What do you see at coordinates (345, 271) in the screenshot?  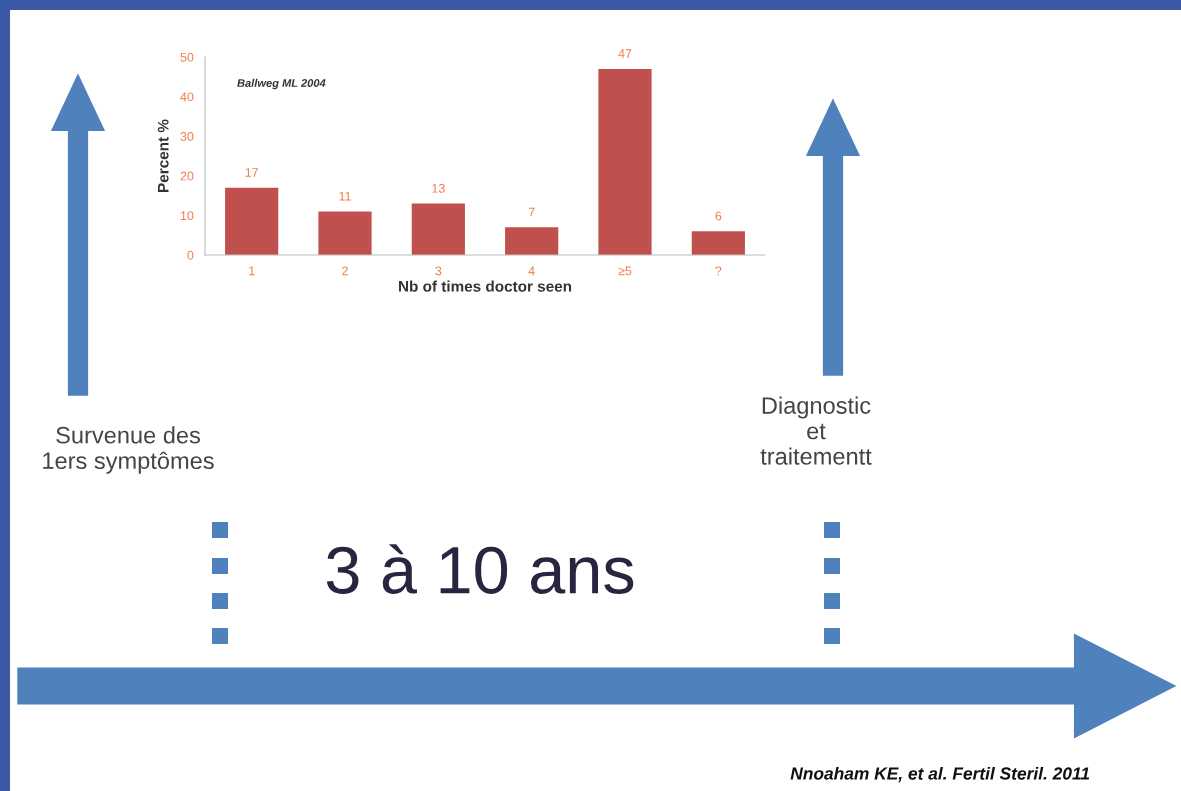 I see `x-tick-label: 2` at bounding box center [345, 271].